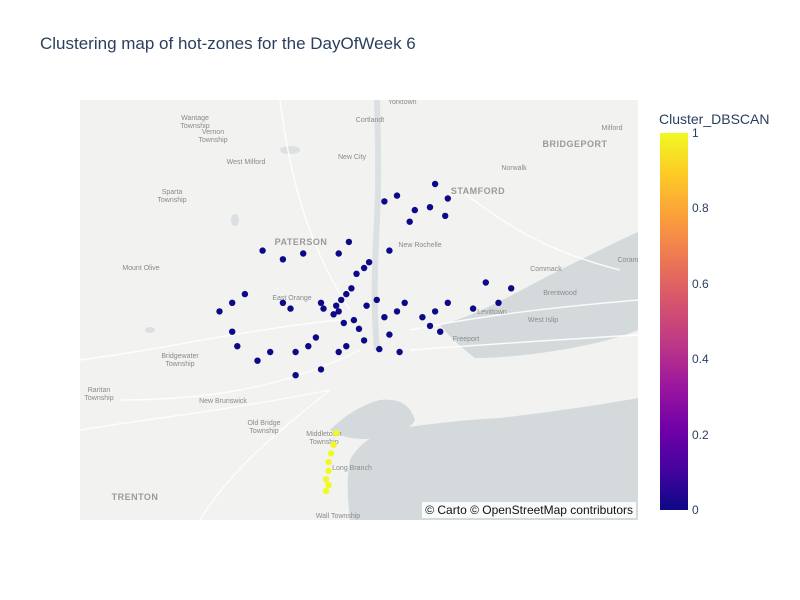  What do you see at coordinates (263, 427) in the screenshot?
I see `label-old-bridge: Old Bridge Township` at bounding box center [263, 427].